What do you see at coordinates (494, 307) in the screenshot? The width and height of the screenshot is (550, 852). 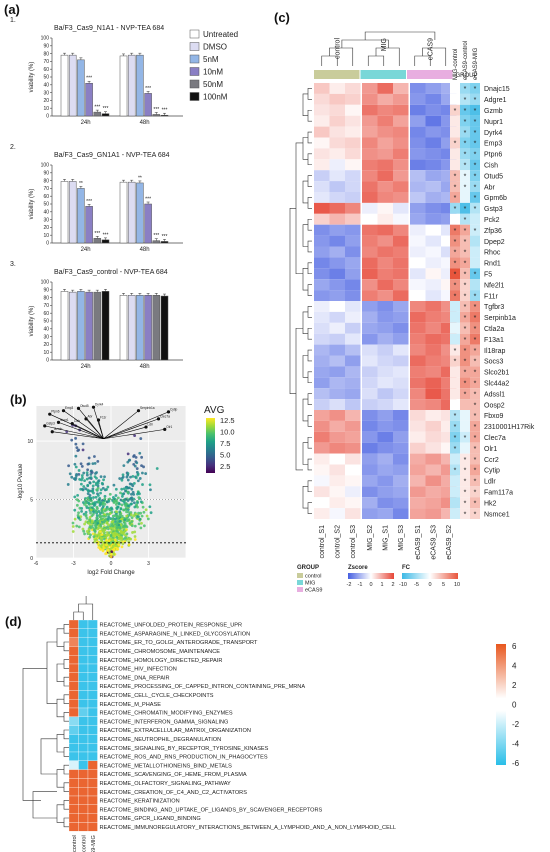 I see `gene-label: Tgfbr3` at bounding box center [494, 307].